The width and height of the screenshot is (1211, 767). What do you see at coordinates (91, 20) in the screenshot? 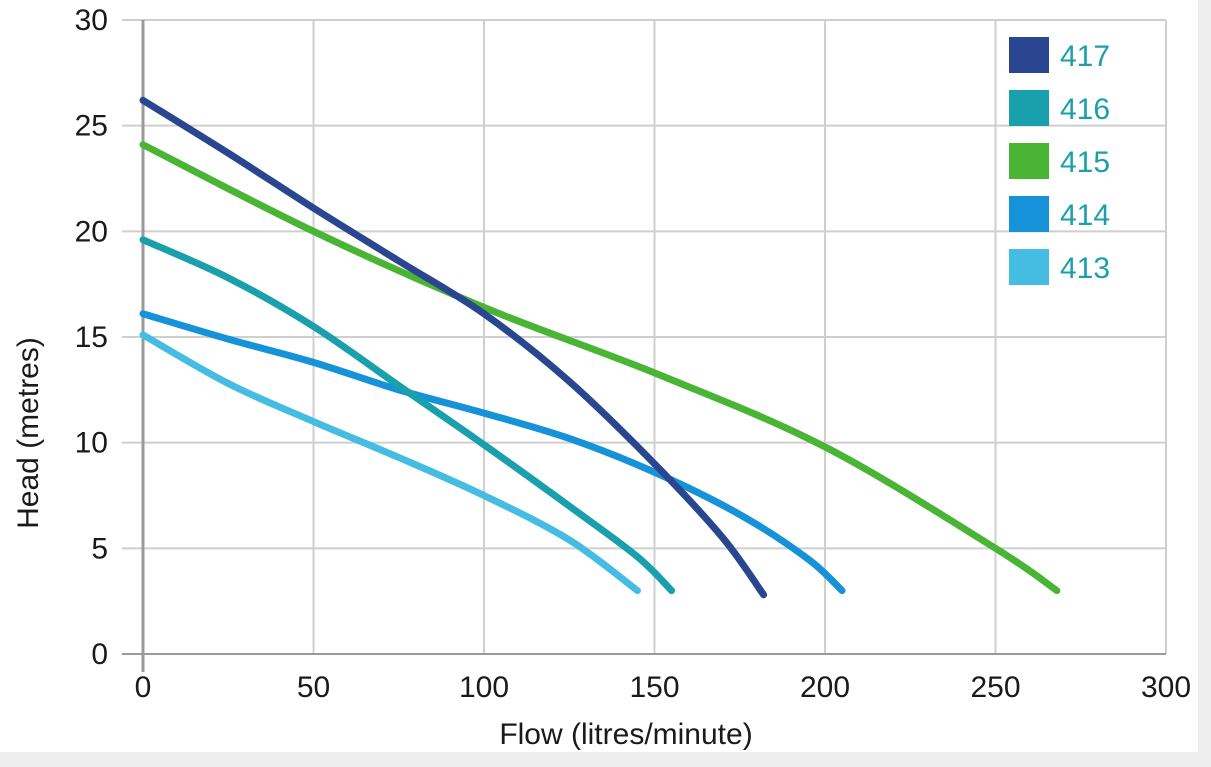
I see `y-tick-label: 30` at bounding box center [91, 20].